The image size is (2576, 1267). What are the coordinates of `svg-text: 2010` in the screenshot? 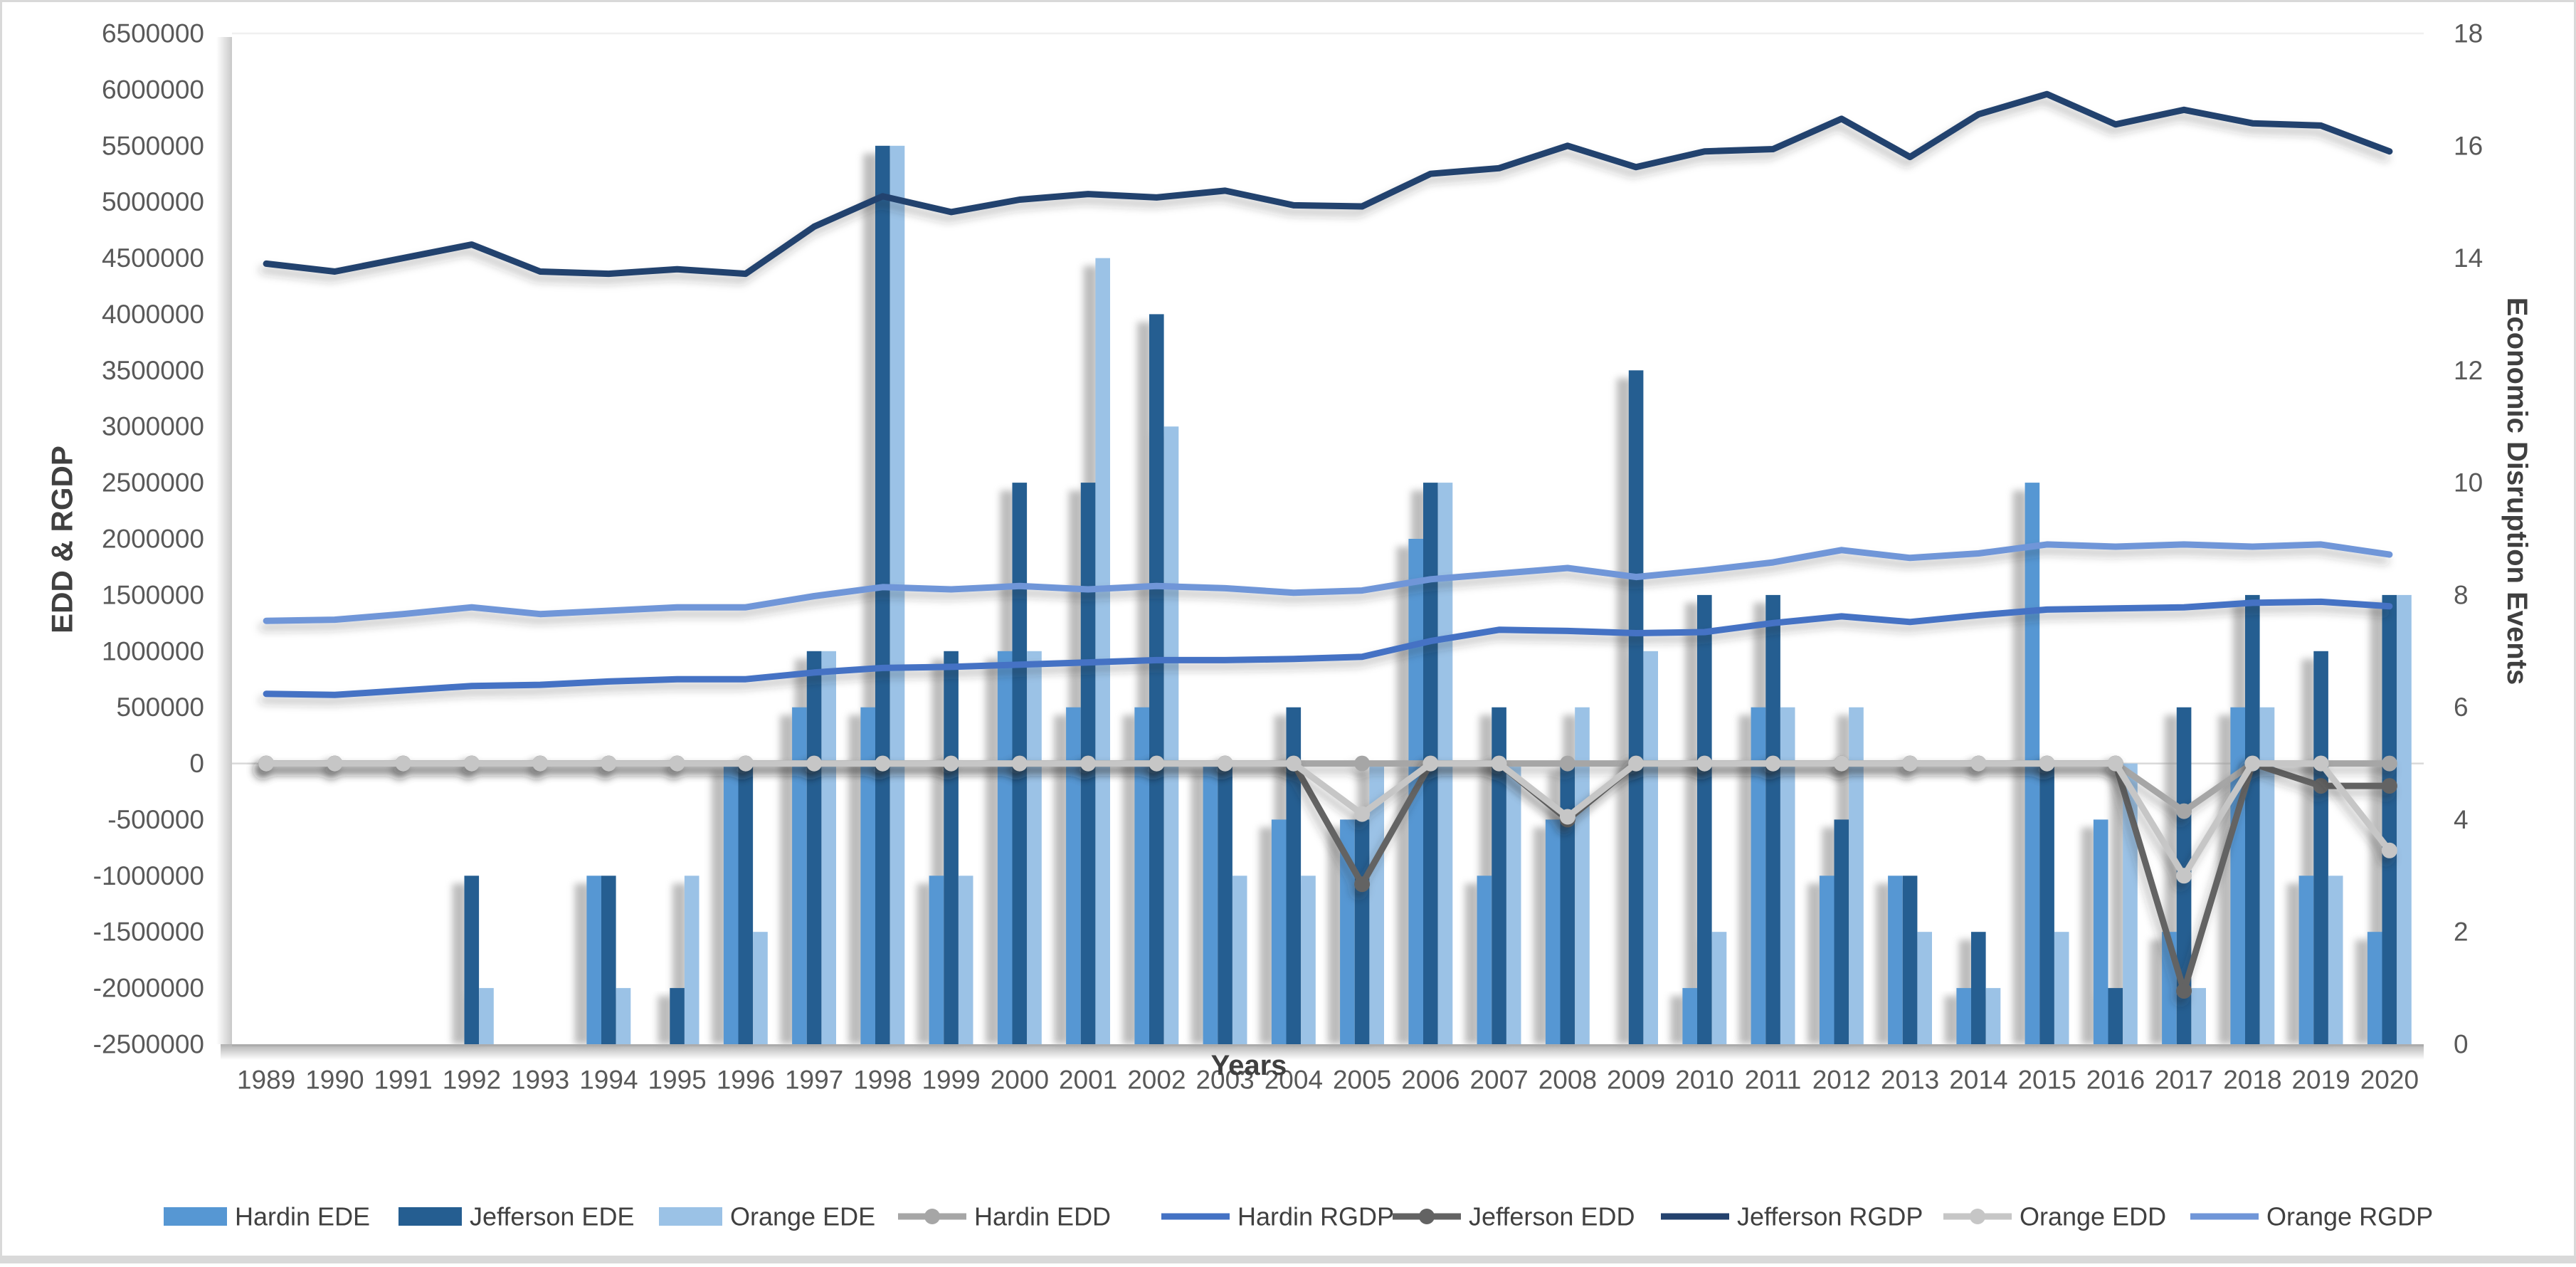 It's located at (1704, 1080).